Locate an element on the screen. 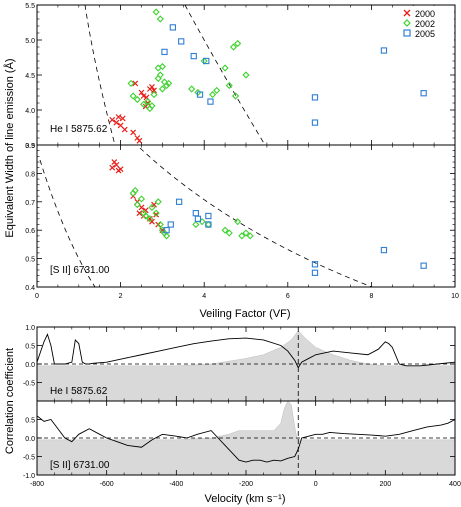  x-tick-label: 6 is located at coordinates (288, 296).